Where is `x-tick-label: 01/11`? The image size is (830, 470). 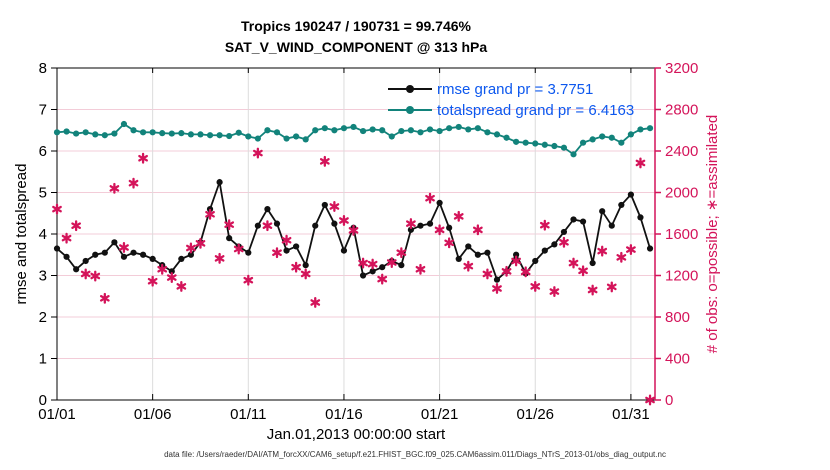 x-tick-label: 01/11 is located at coordinates (248, 414).